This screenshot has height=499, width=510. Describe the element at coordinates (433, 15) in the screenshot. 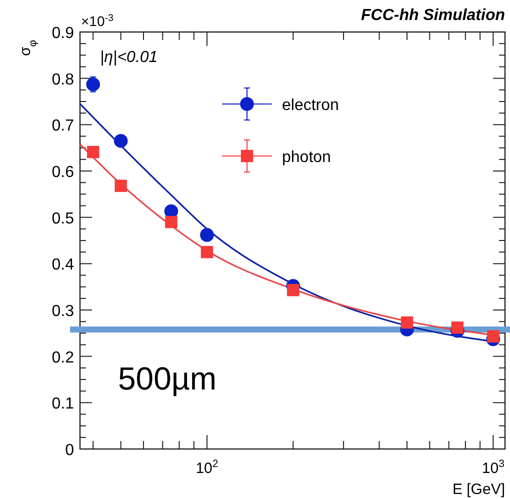

I see `chart-title: FCC-hh Simulation` at that location.